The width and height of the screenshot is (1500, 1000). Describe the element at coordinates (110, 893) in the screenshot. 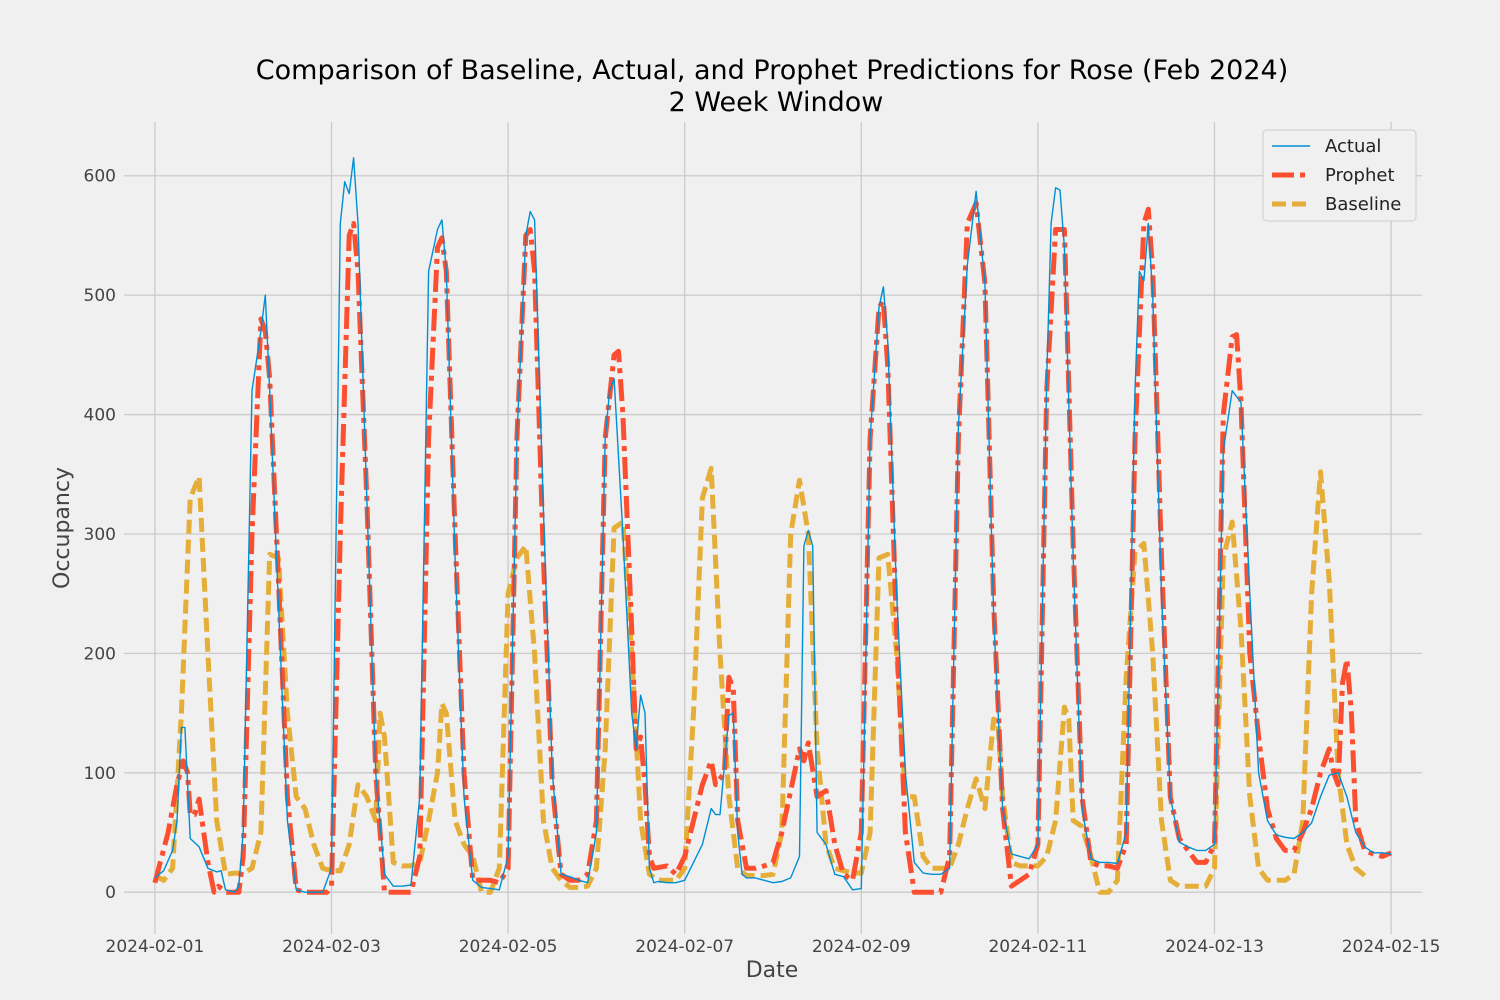

I see `y-tick-label: 0` at that location.